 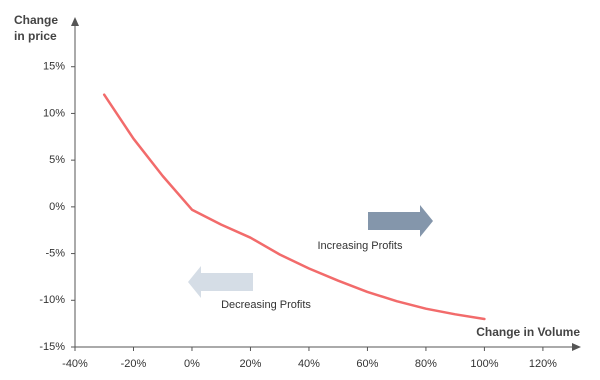 What do you see at coordinates (52, 347) in the screenshot?
I see `y-tick-label: -15%` at bounding box center [52, 347].